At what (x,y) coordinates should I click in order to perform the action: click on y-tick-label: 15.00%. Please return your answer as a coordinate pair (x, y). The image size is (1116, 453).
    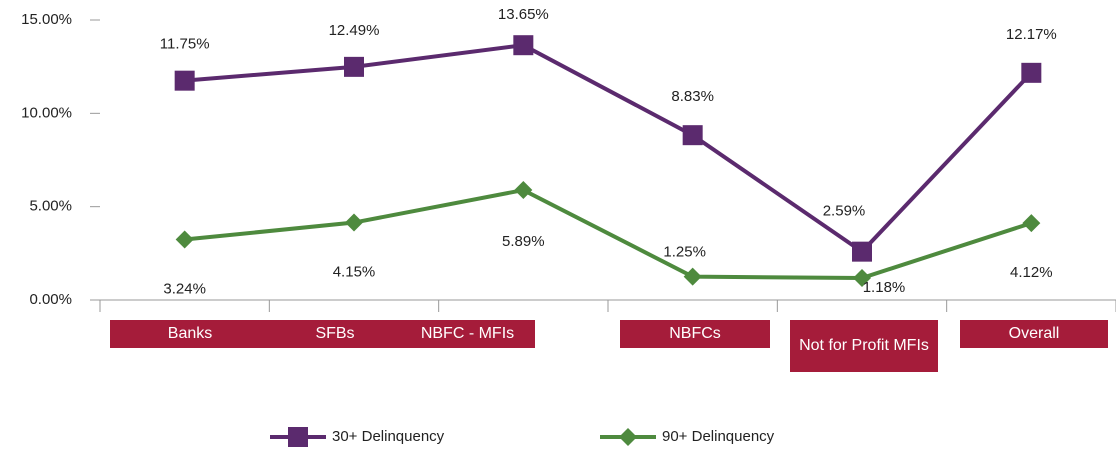
    Looking at the image, I should click on (46, 19).